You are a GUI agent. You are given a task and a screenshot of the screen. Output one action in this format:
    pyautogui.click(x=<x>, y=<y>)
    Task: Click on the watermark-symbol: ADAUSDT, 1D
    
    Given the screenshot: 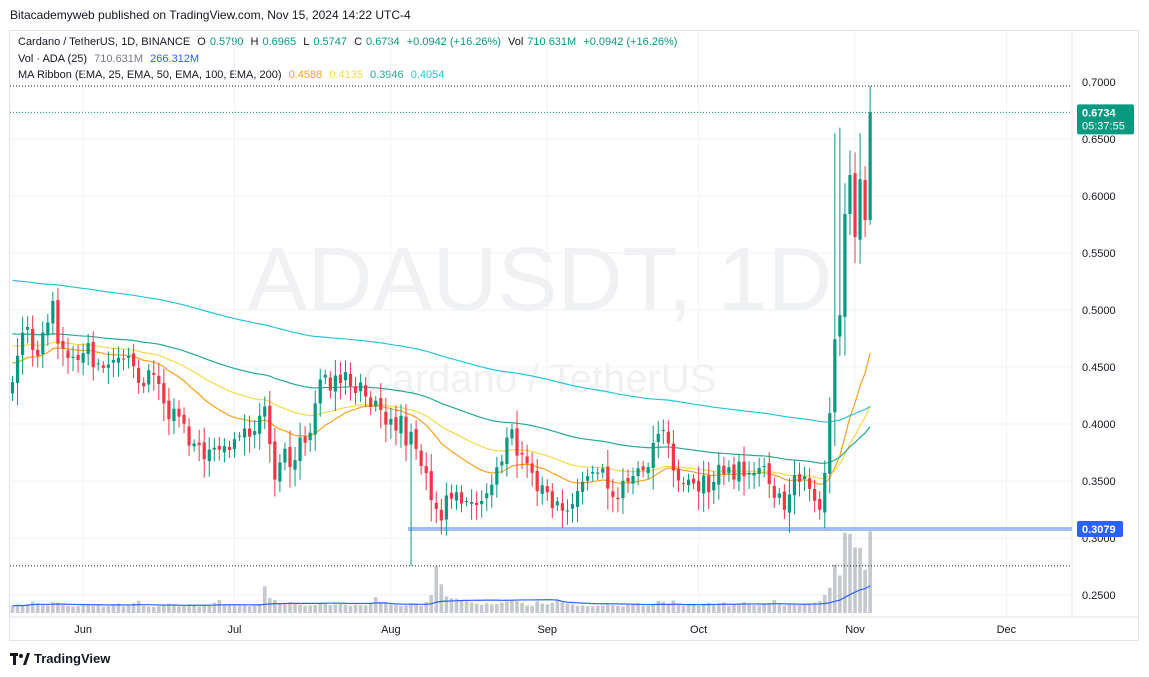 What is the action you would take?
    pyautogui.click(x=539, y=280)
    